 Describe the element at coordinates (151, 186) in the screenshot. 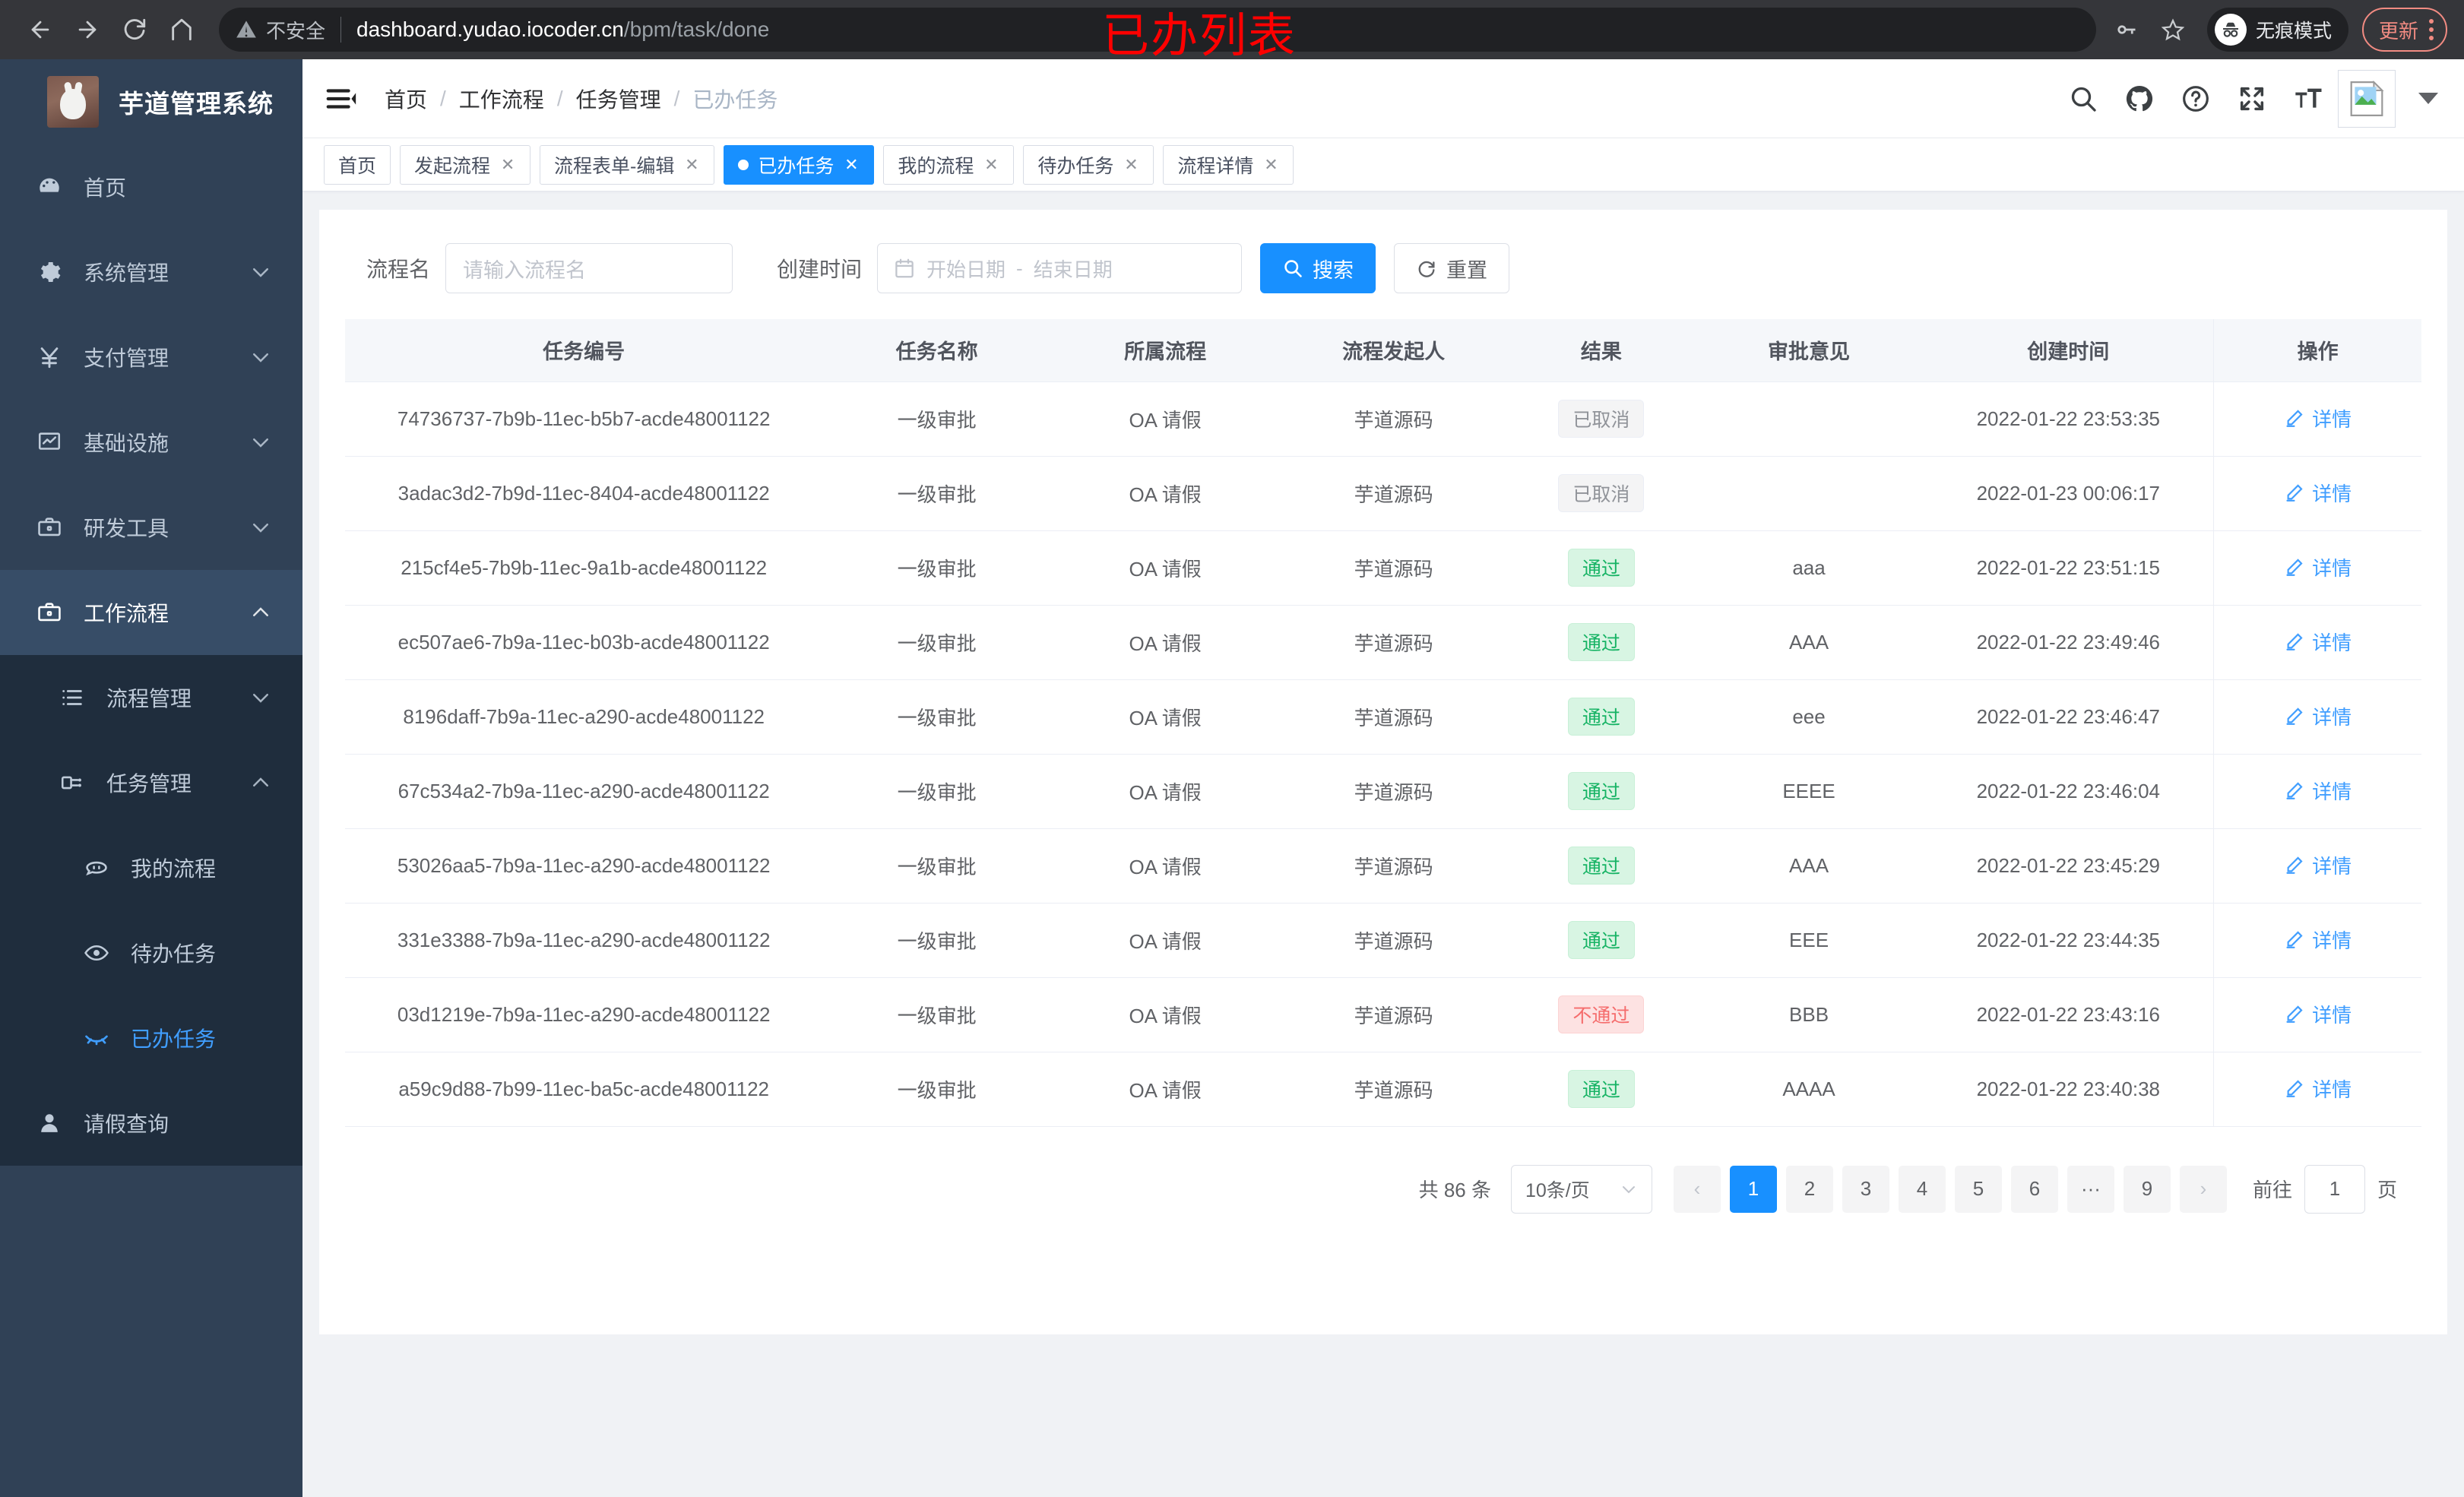

I see `sidebar-item-home: 首页` at that location.